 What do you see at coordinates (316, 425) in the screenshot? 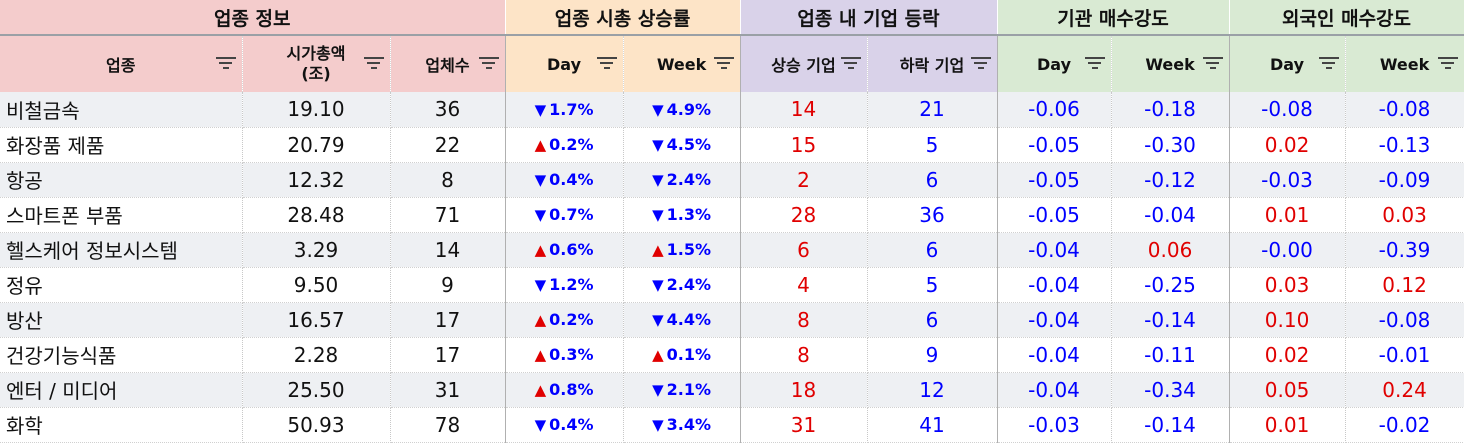
I see `mcap-cell: 50.93` at bounding box center [316, 425].